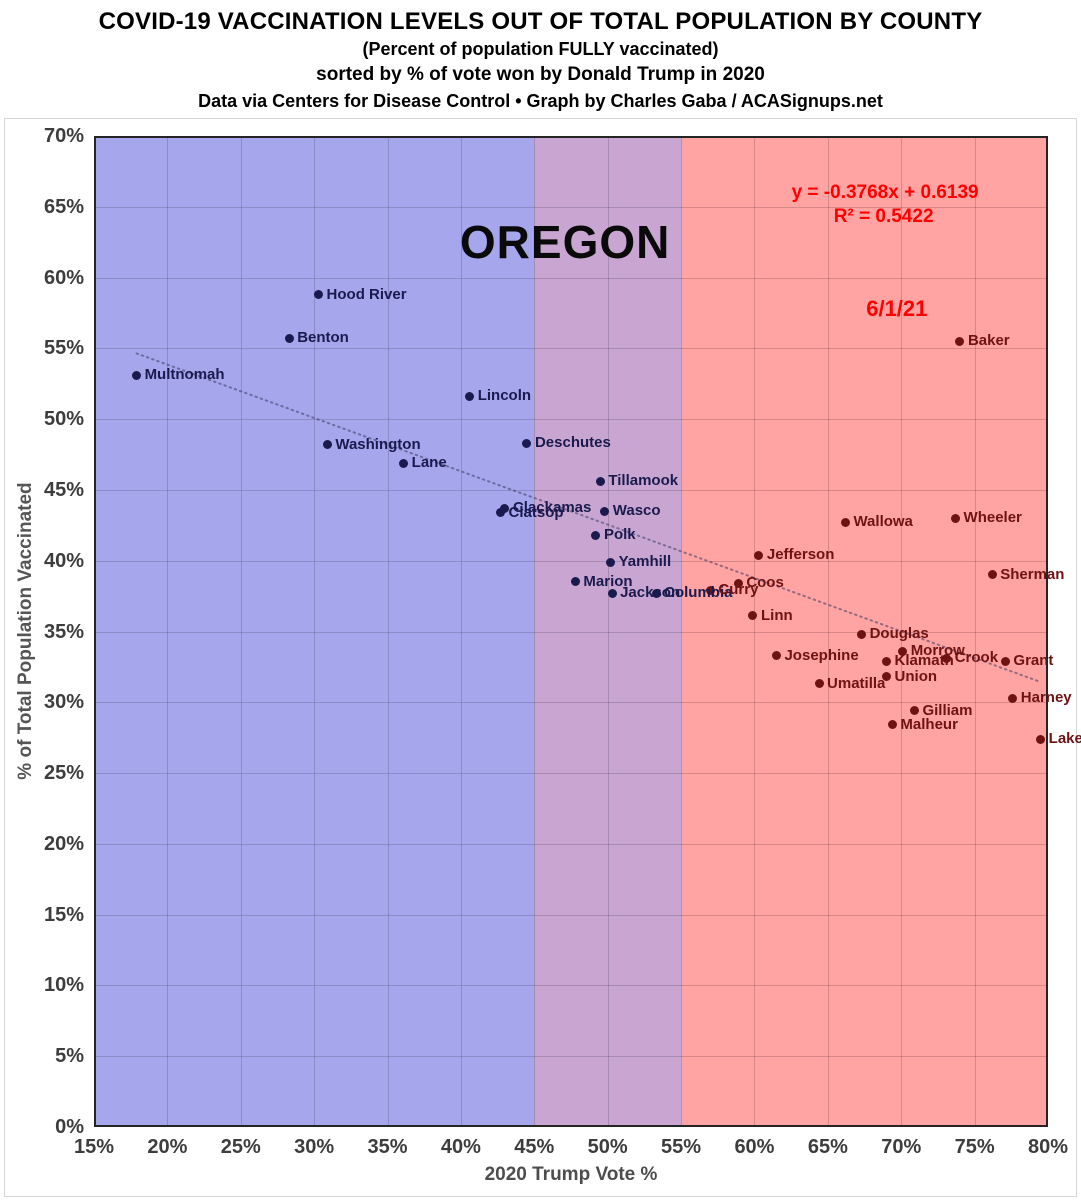  I want to click on data-point-lake, so click(1041, 739).